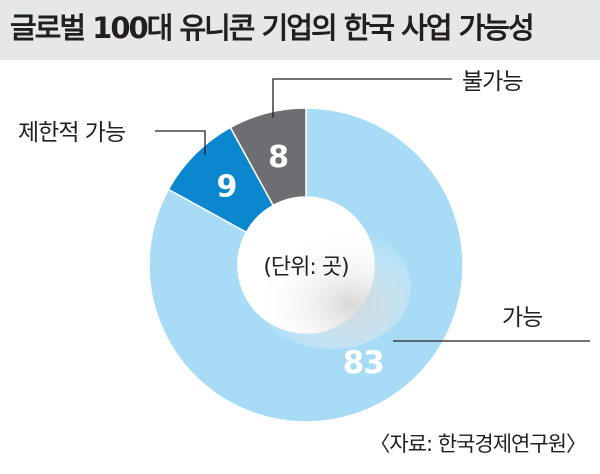  Describe the element at coordinates (227, 186) in the screenshot. I see `value-label-제한적-가능: 9` at that location.